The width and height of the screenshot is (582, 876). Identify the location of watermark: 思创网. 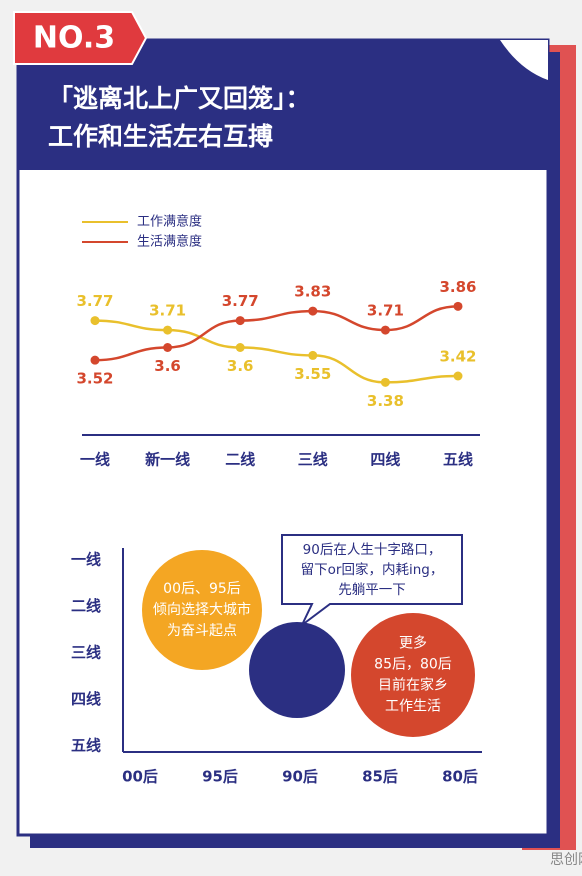
(566, 860).